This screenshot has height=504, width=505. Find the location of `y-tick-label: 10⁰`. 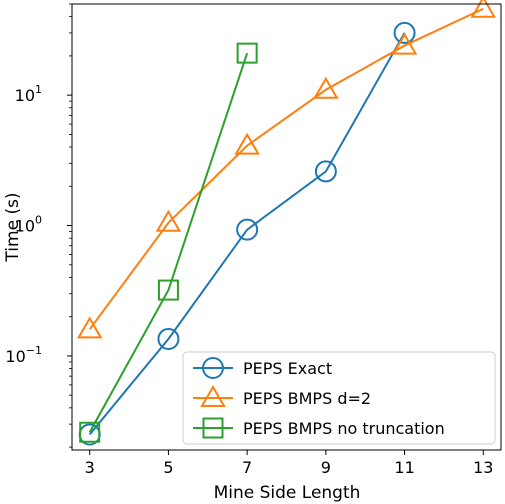

y-tick-label: 10⁰ is located at coordinates (28, 225).